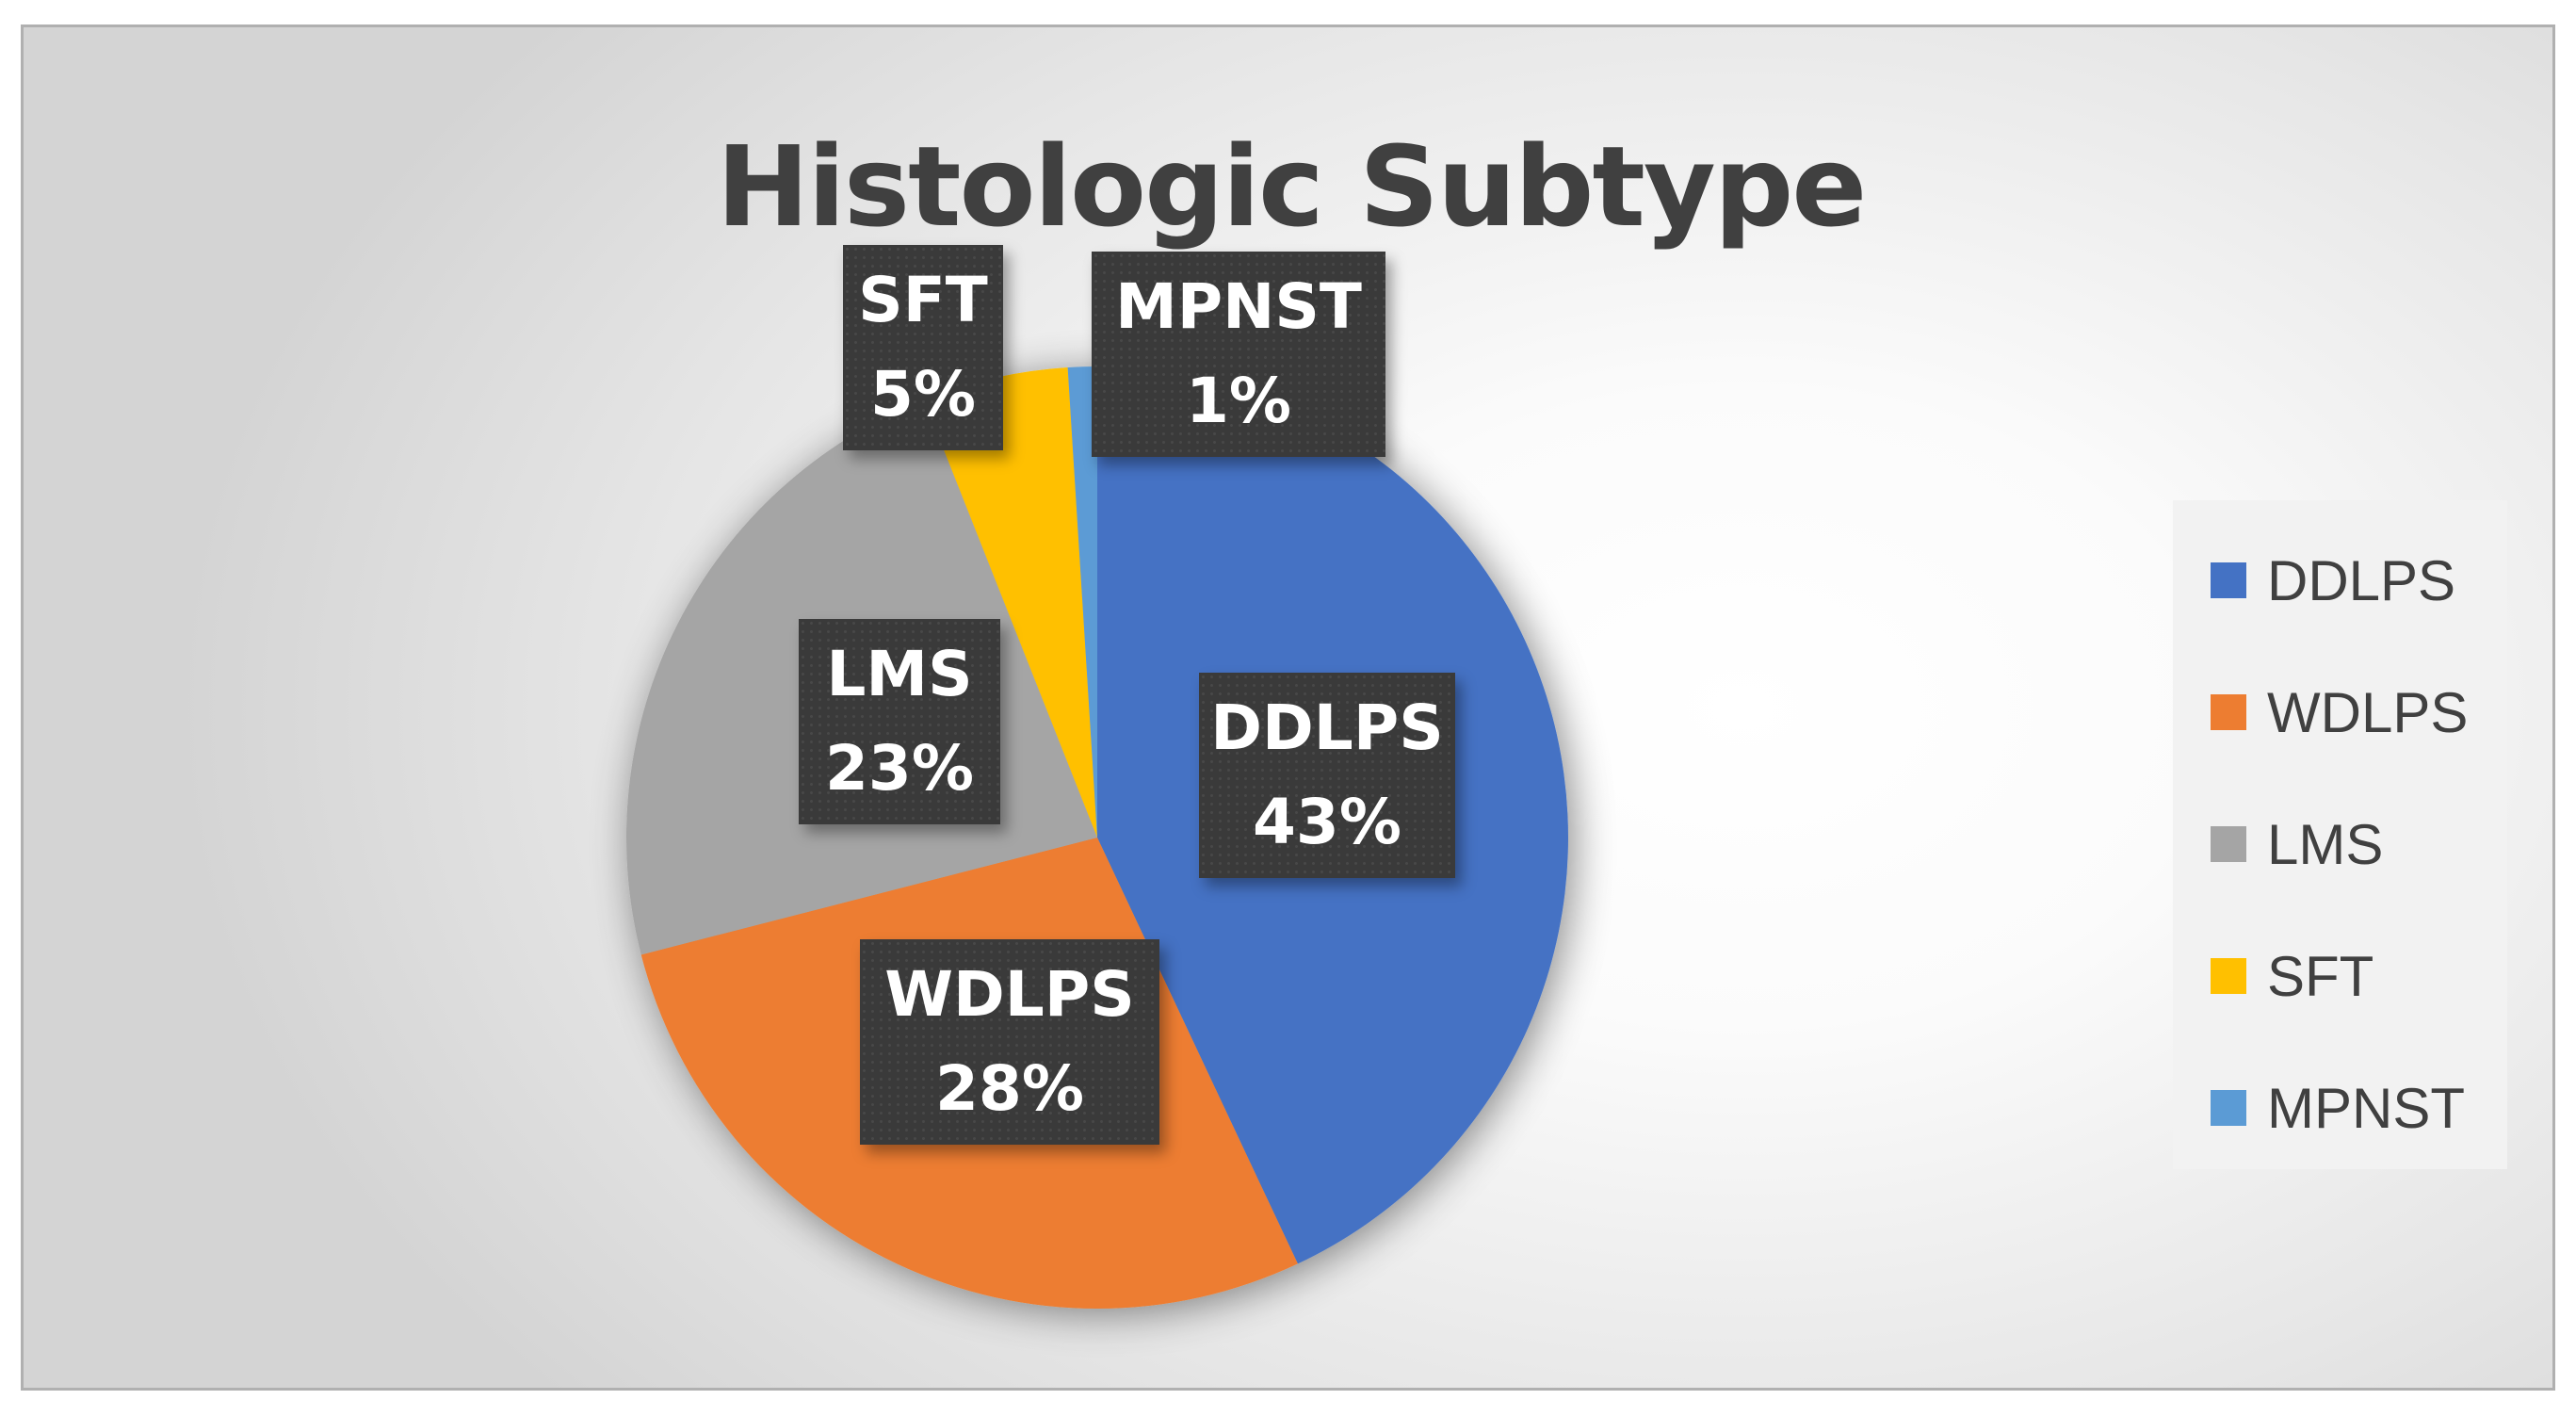 This screenshot has height=1416, width=2576. What do you see at coordinates (923, 300) in the screenshot?
I see `data-label-name-sft: SFT` at bounding box center [923, 300].